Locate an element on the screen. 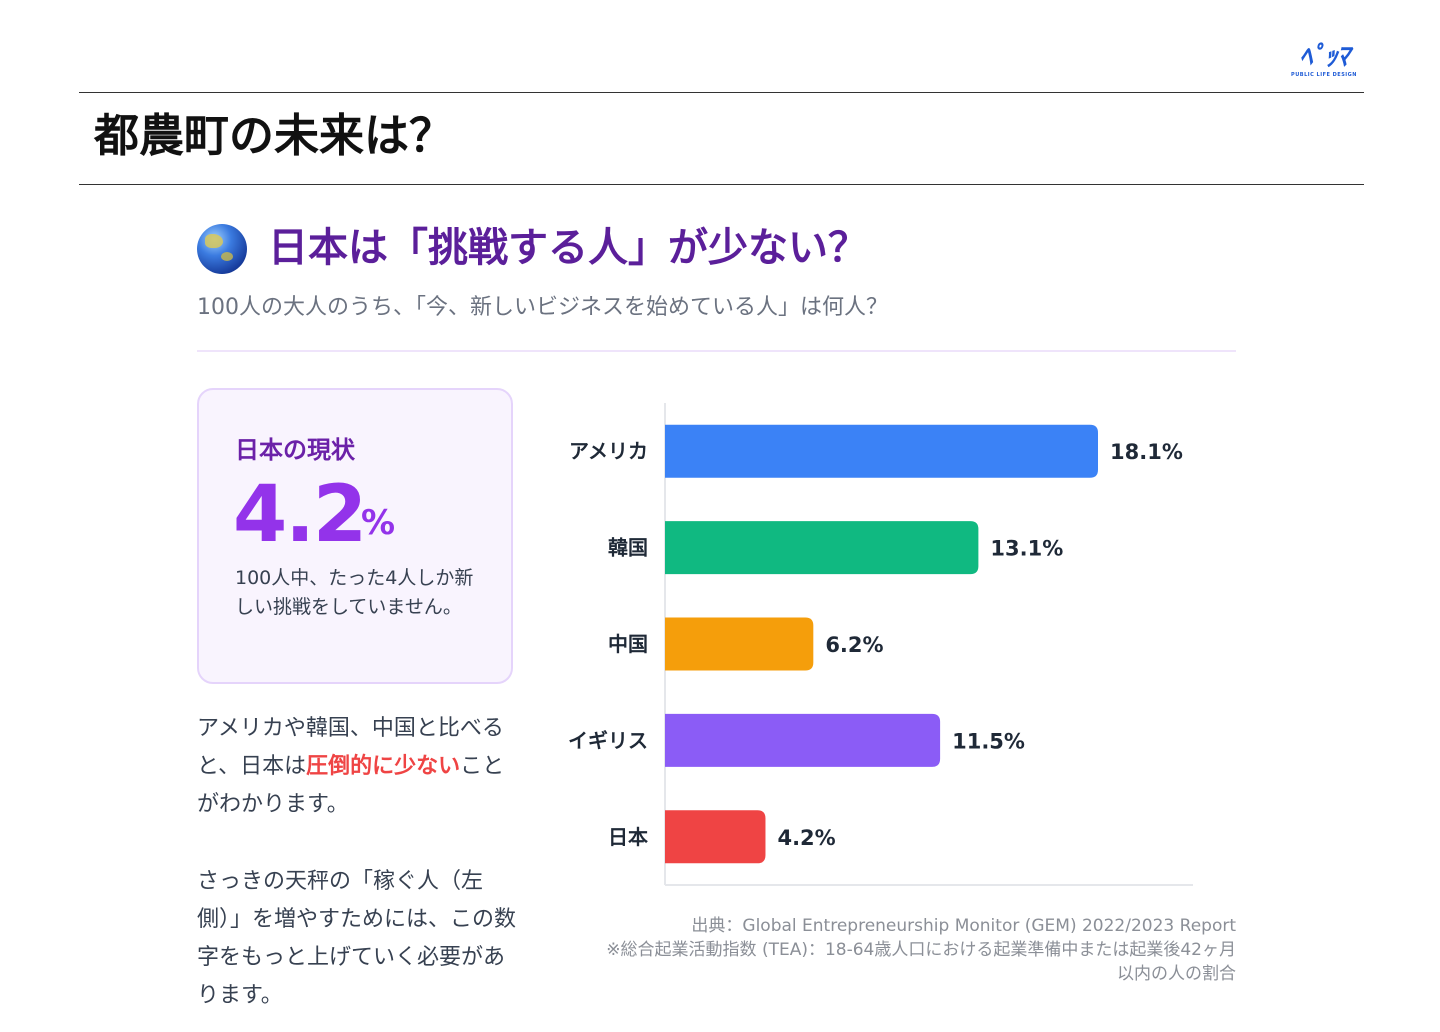 The width and height of the screenshot is (1440, 1032). card-value: 4.2 is located at coordinates (300, 515).